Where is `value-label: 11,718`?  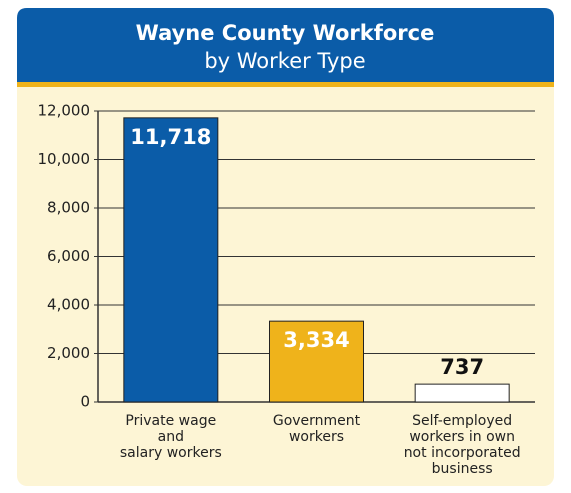 value-label: 11,718 is located at coordinates (170, 137).